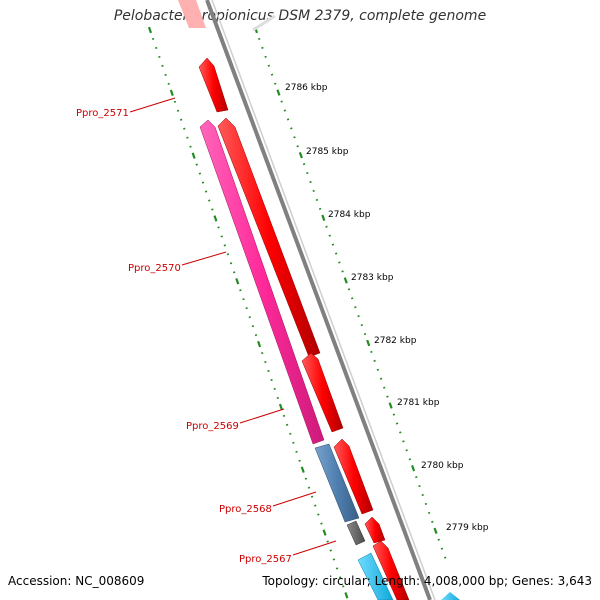  Describe the element at coordinates (418, 403) in the screenshot. I see `kbp-label: 2781 kbp` at that location.